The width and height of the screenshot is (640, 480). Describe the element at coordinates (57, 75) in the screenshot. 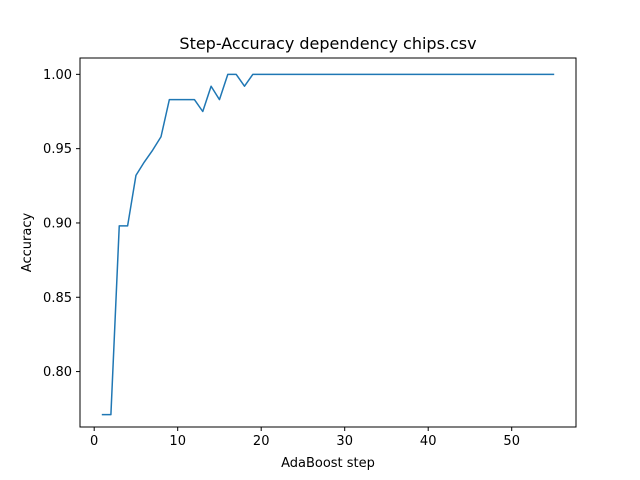

I see `y-tick-label: 1.00` at that location.